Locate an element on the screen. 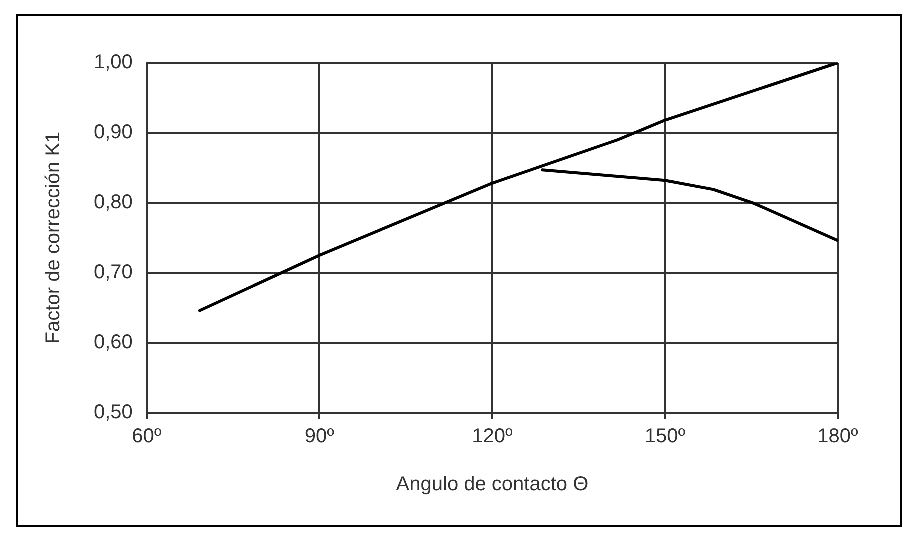  x-tick-label: 120º is located at coordinates (493, 437).